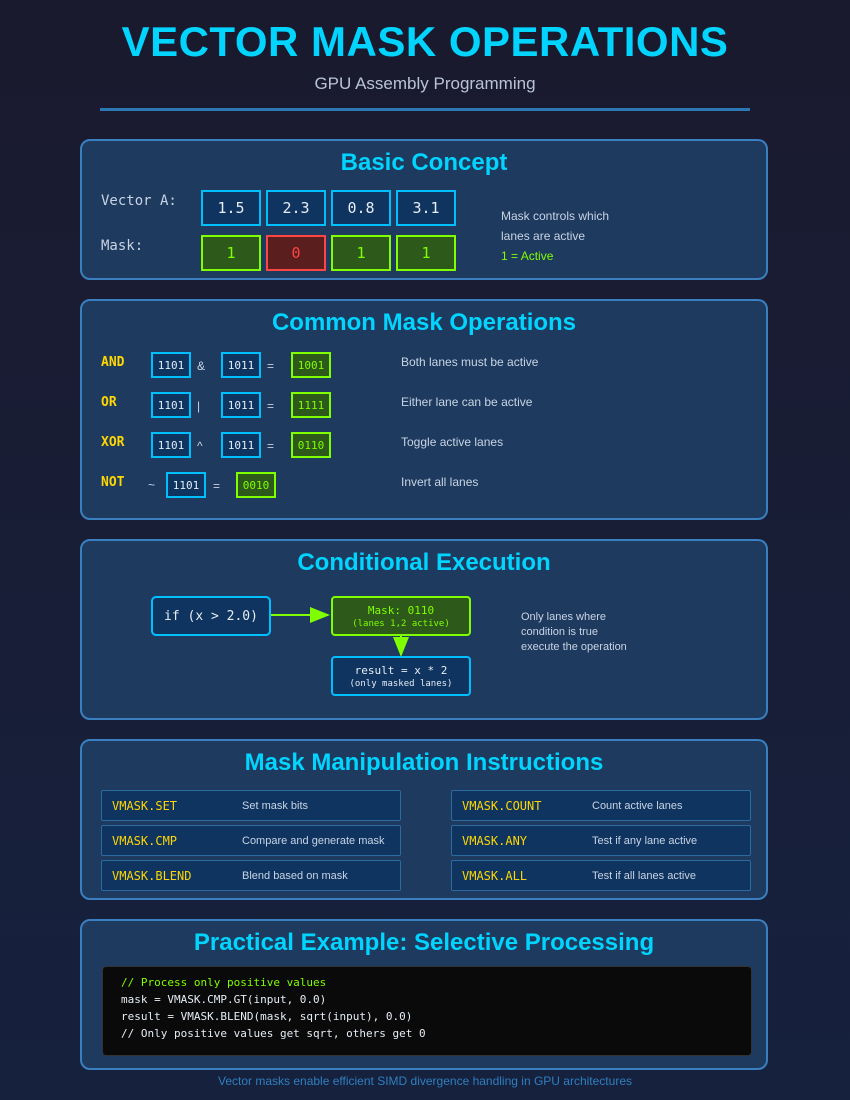 The width and height of the screenshot is (850, 1100). What do you see at coordinates (560, 632) in the screenshot?
I see `conditional-note-line-2: condition is true` at bounding box center [560, 632].